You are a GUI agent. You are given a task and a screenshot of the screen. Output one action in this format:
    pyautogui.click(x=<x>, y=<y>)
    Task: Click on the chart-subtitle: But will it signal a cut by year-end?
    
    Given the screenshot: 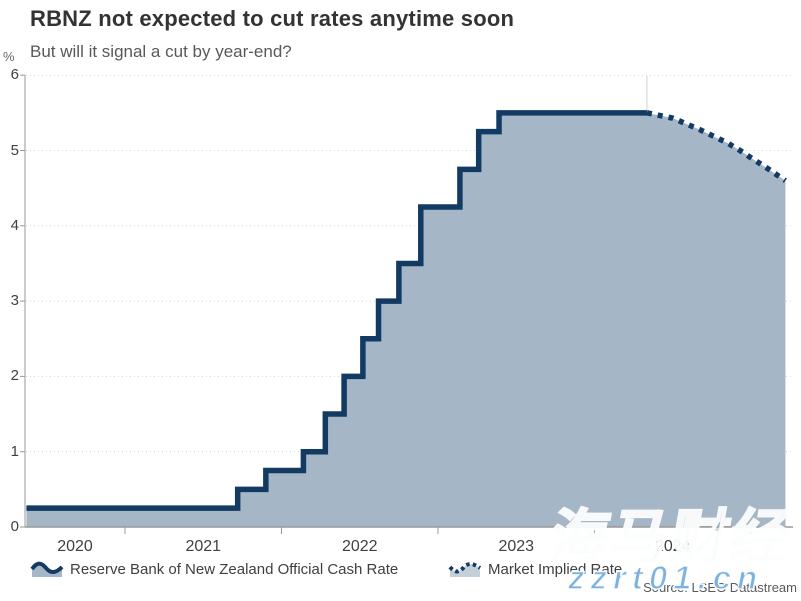 What is the action you would take?
    pyautogui.click(x=161, y=51)
    